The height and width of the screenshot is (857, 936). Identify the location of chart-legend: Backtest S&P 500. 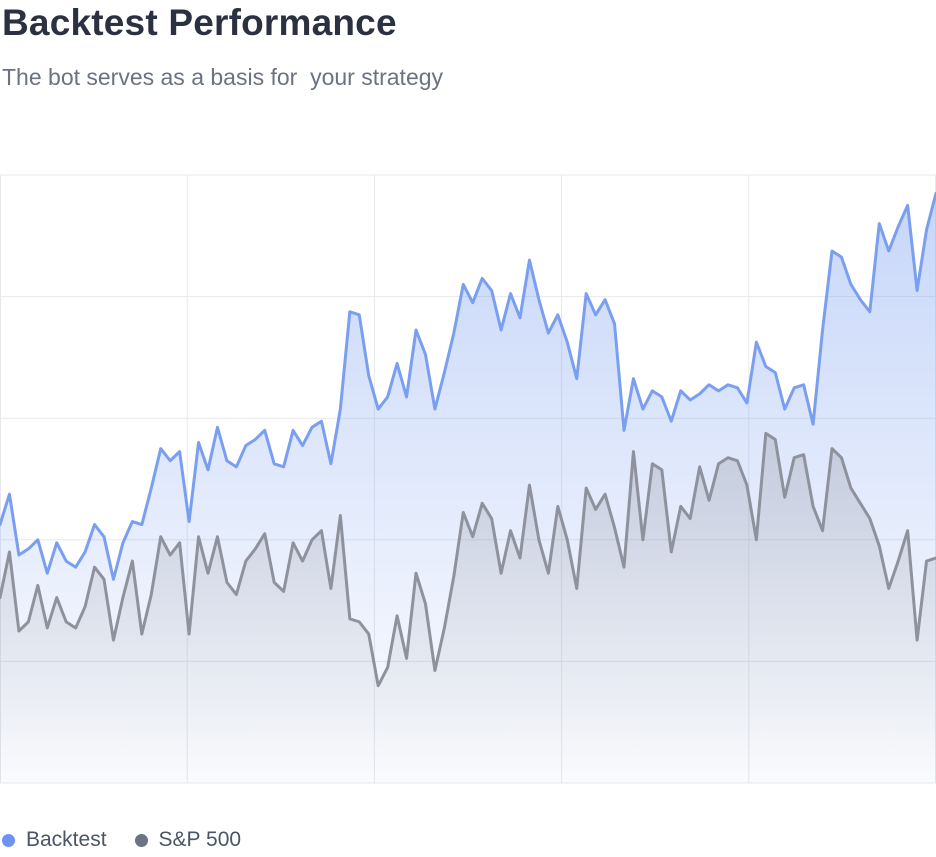
(135, 840).